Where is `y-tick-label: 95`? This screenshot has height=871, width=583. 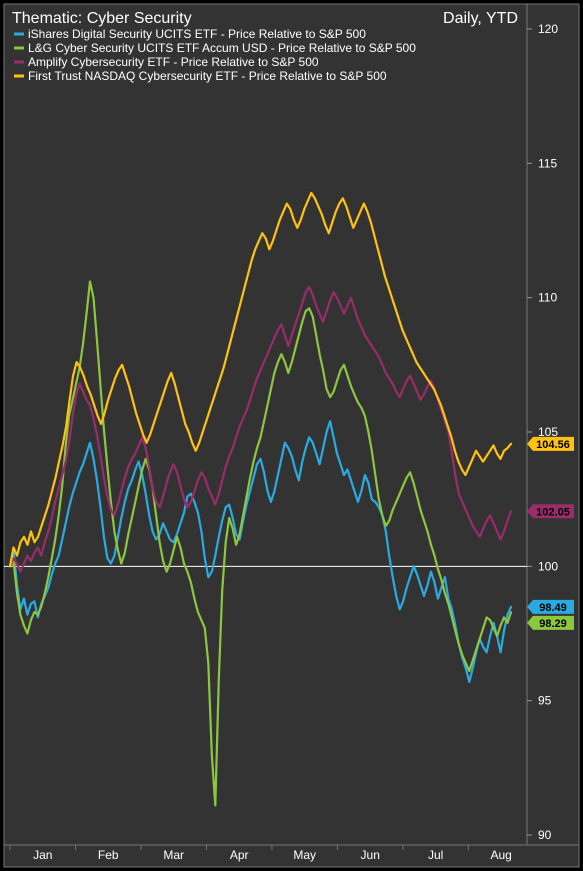 y-tick-label: 95 is located at coordinates (545, 701).